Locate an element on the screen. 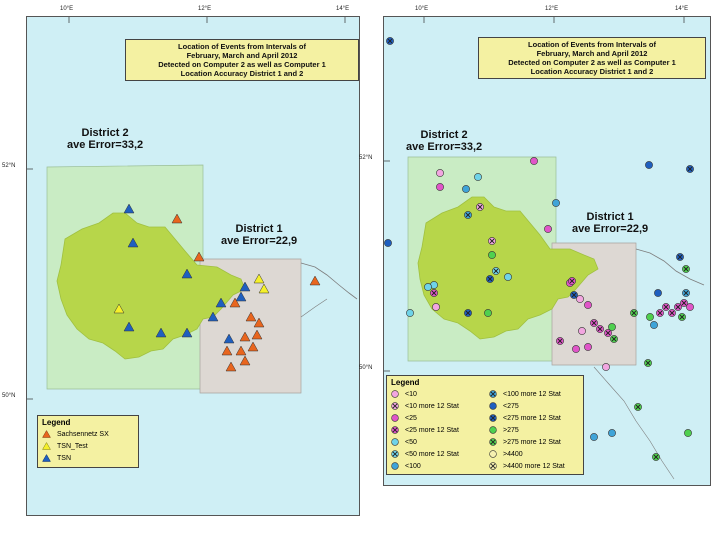 This screenshot has width=720, height=540. left-legend: Legend Sachsennetz SX TSN_Test TSN is located at coordinates (88, 441).